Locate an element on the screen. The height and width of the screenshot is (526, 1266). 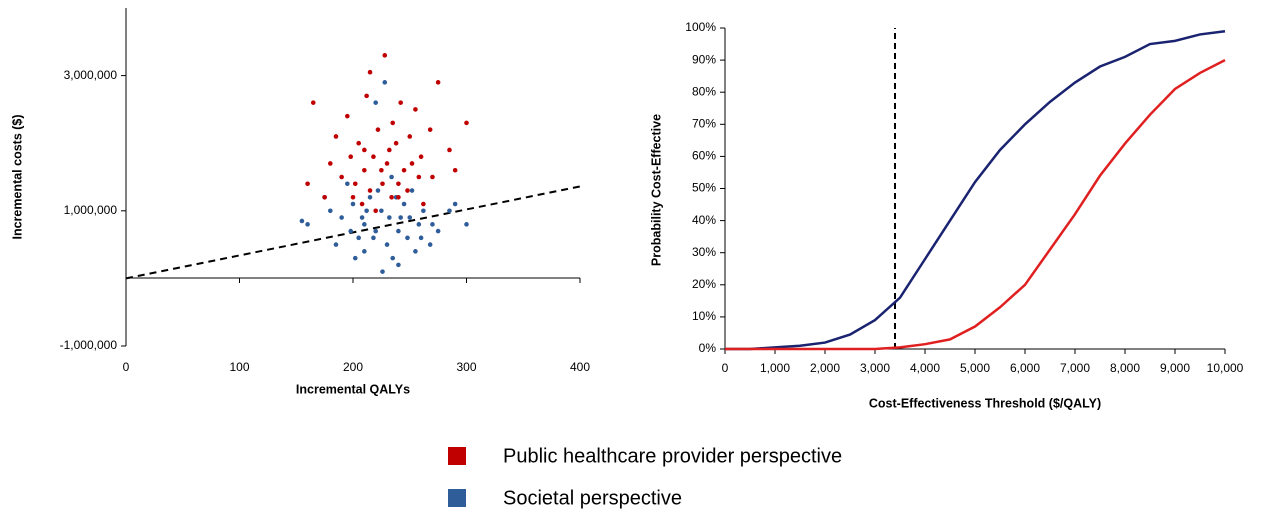
y-tick-label: 70% is located at coordinates (704, 123).